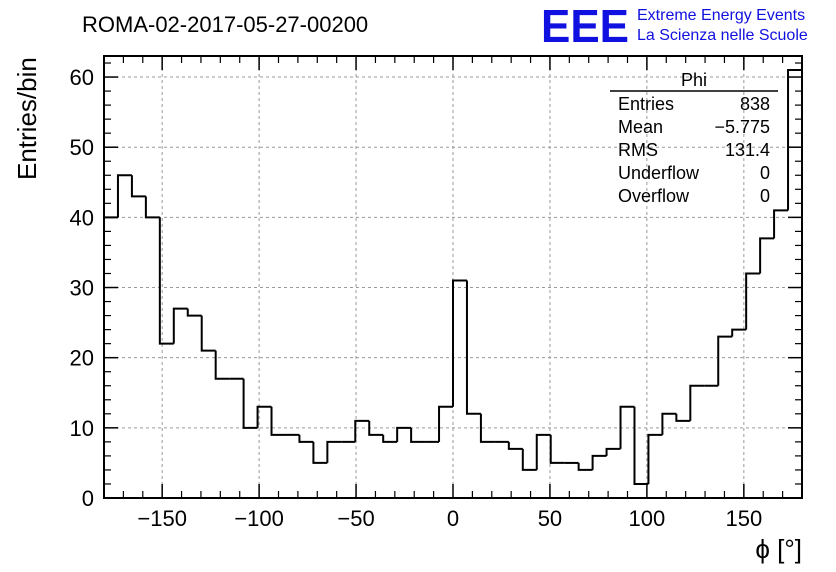 The height and width of the screenshot is (572, 836). What do you see at coordinates (259, 518) in the screenshot?
I see `x-tick-label: −100` at bounding box center [259, 518].